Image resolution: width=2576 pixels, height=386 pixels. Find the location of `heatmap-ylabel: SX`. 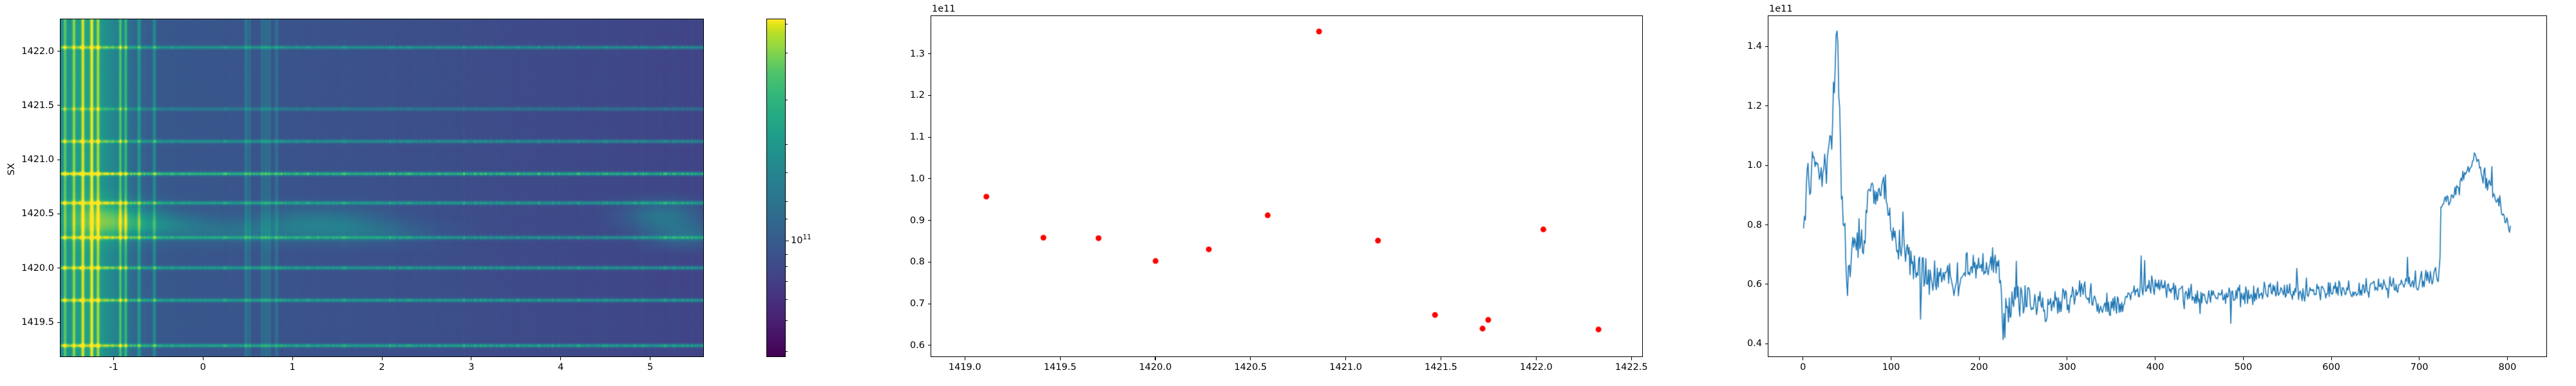

heatmap-ylabel: SX is located at coordinates (11, 169).